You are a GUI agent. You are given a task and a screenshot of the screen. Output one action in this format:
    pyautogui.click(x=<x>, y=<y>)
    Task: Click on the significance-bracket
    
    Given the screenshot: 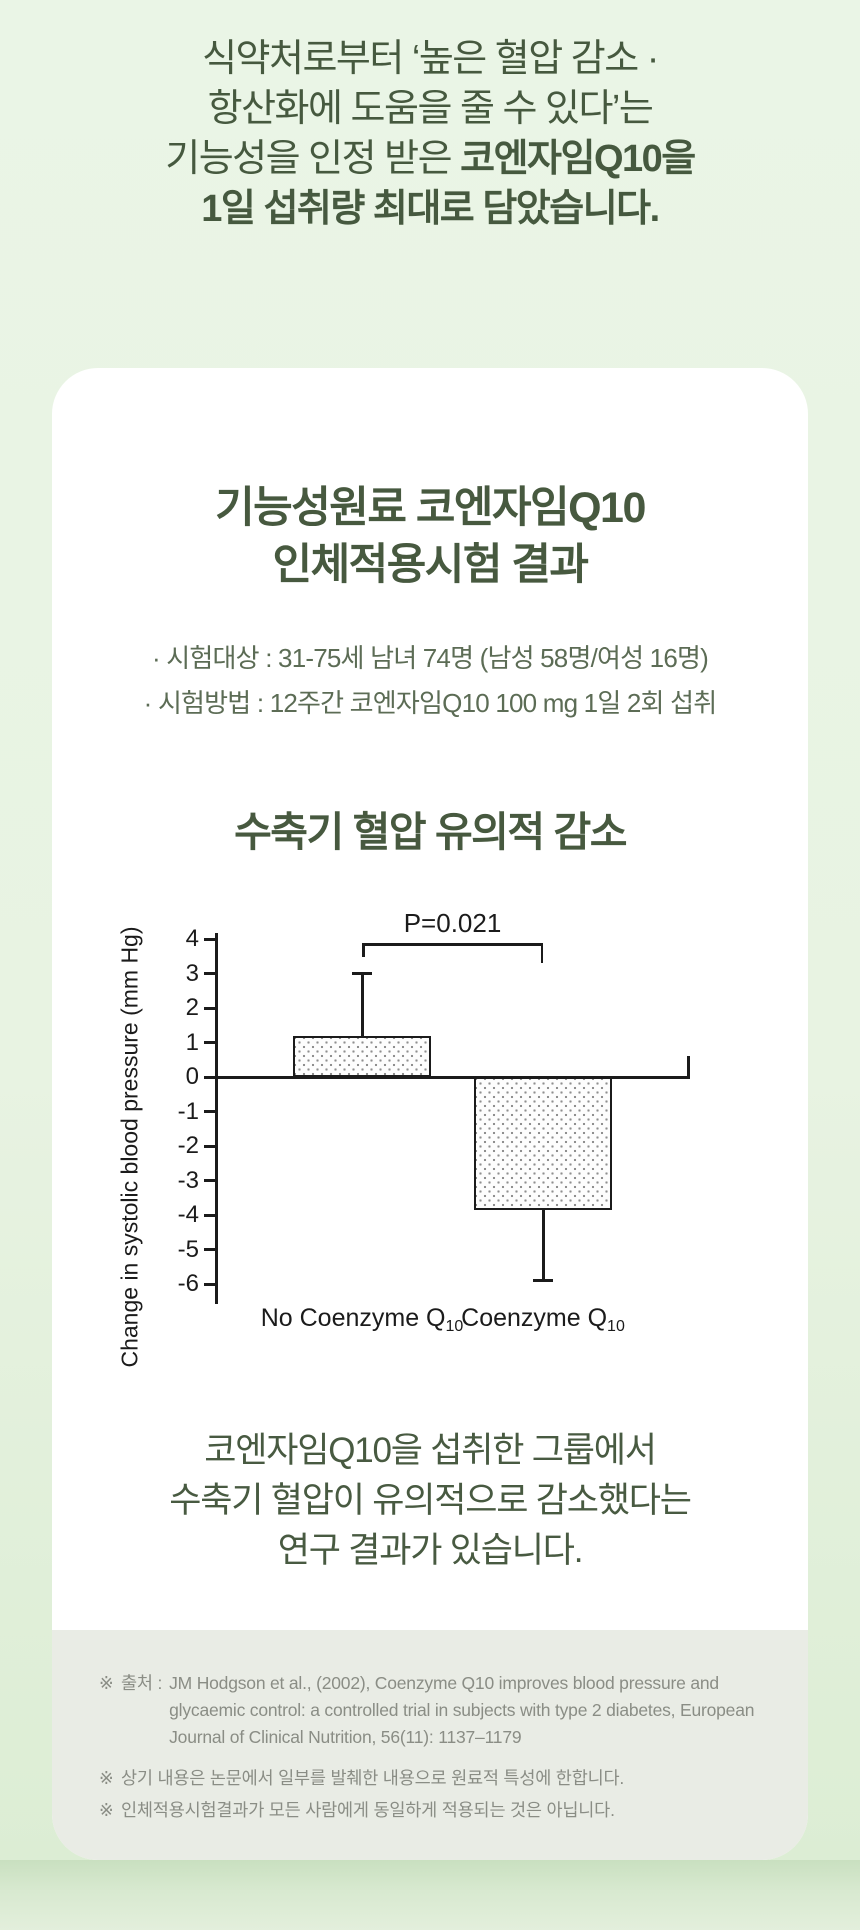 What is the action you would take?
    pyautogui.click(x=452, y=944)
    